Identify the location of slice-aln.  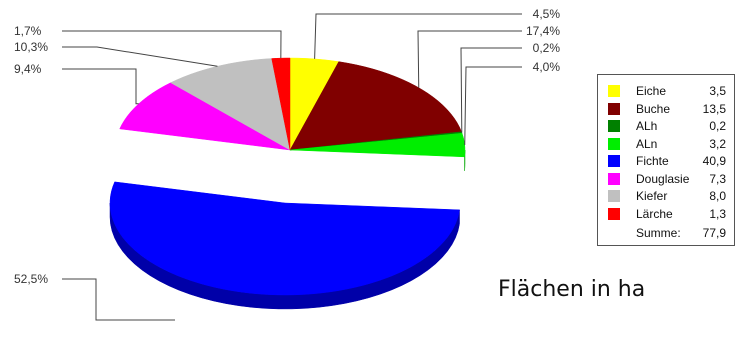
(377, 145).